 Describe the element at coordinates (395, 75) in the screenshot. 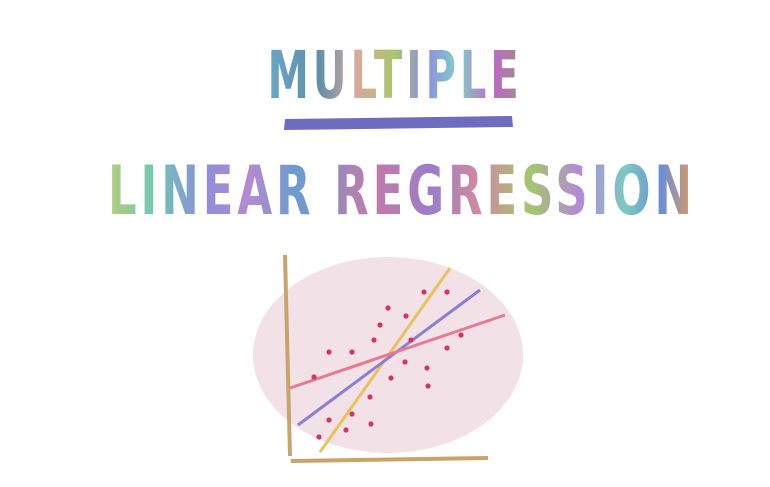

I see `title-line-1: MULTIPLE` at that location.